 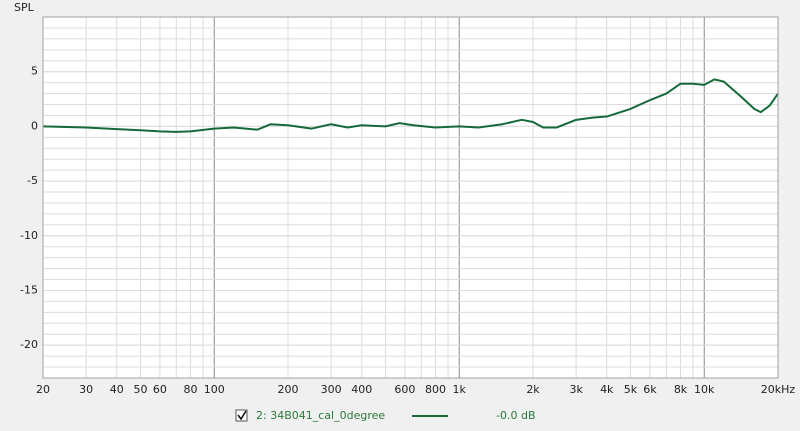 What do you see at coordinates (516, 415) in the screenshot?
I see `legend-value: -0.0 dB` at bounding box center [516, 415].